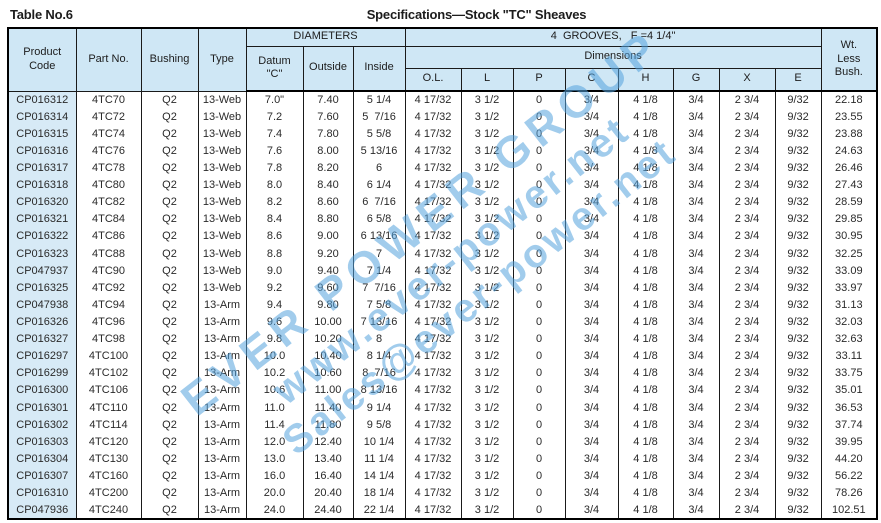 This screenshot has width=881, height=523. Describe the element at coordinates (379, 305) in the screenshot. I see `cell-inside: 7 5/8` at that location.